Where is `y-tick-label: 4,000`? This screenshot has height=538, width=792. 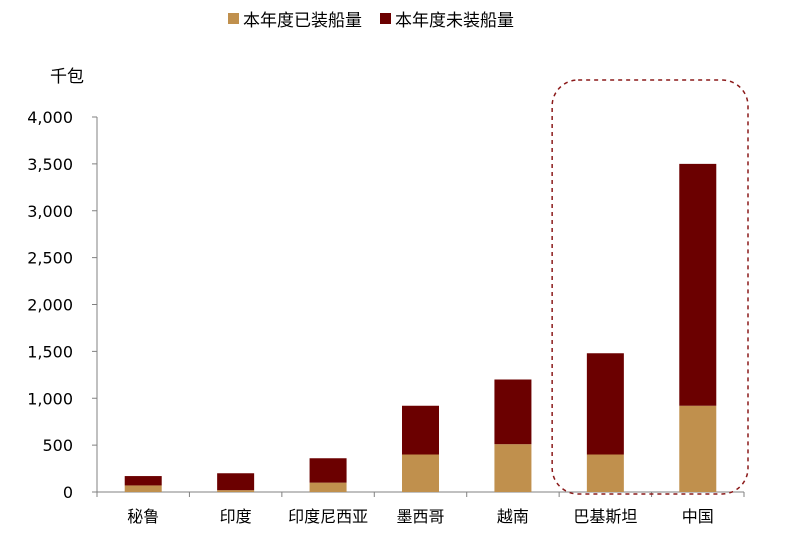 y-tick-label: 4,000 is located at coordinates (50, 117).